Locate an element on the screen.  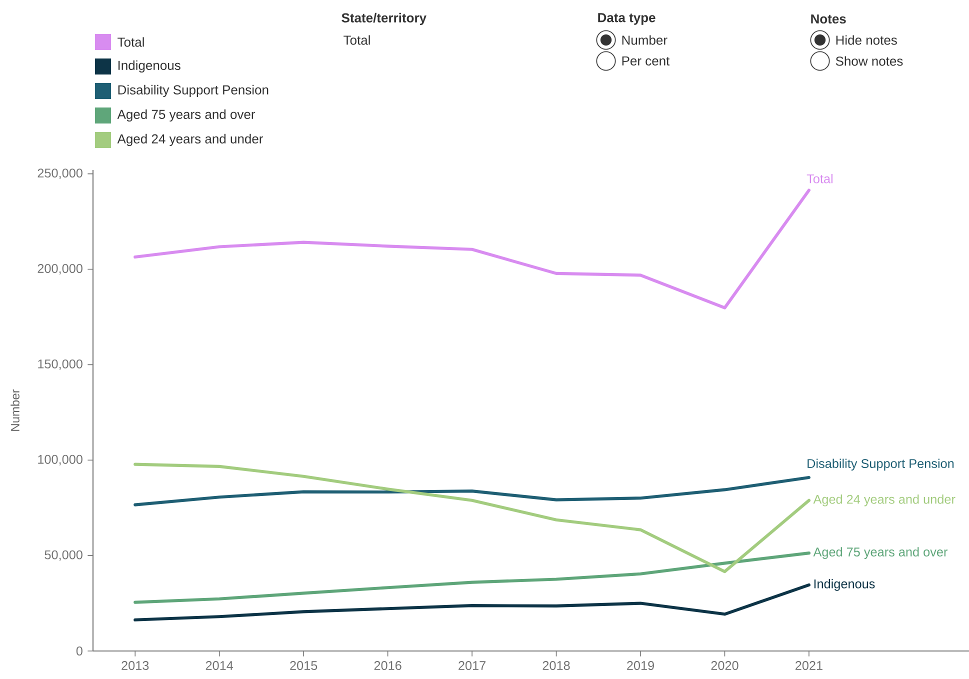
y-tick-label: 100,000 is located at coordinates (60, 460).